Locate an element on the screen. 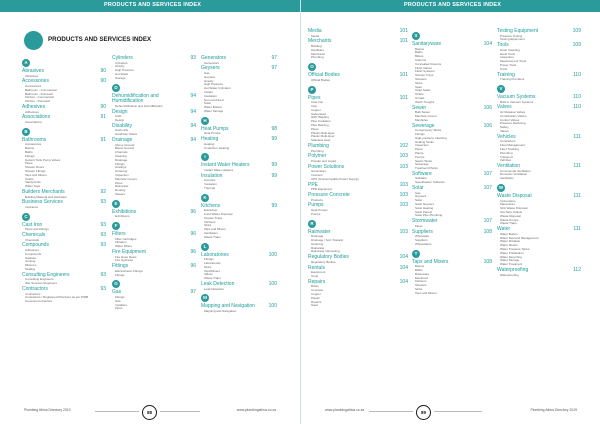 The width and height of the screenshot is (600, 424). section-letter-badge: W is located at coordinates (501, 188).